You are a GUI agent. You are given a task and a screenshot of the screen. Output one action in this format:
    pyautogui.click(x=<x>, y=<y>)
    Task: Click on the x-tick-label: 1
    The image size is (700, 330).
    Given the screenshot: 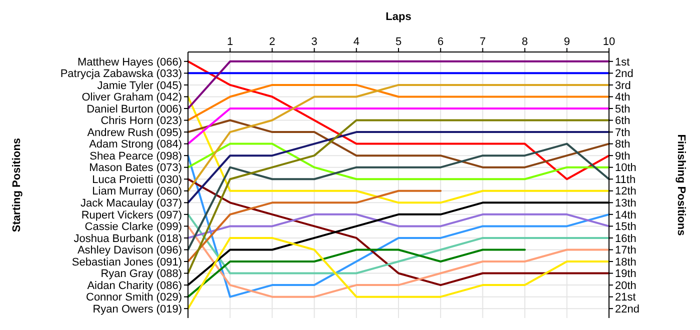 What is the action you would take?
    pyautogui.click(x=230, y=42)
    